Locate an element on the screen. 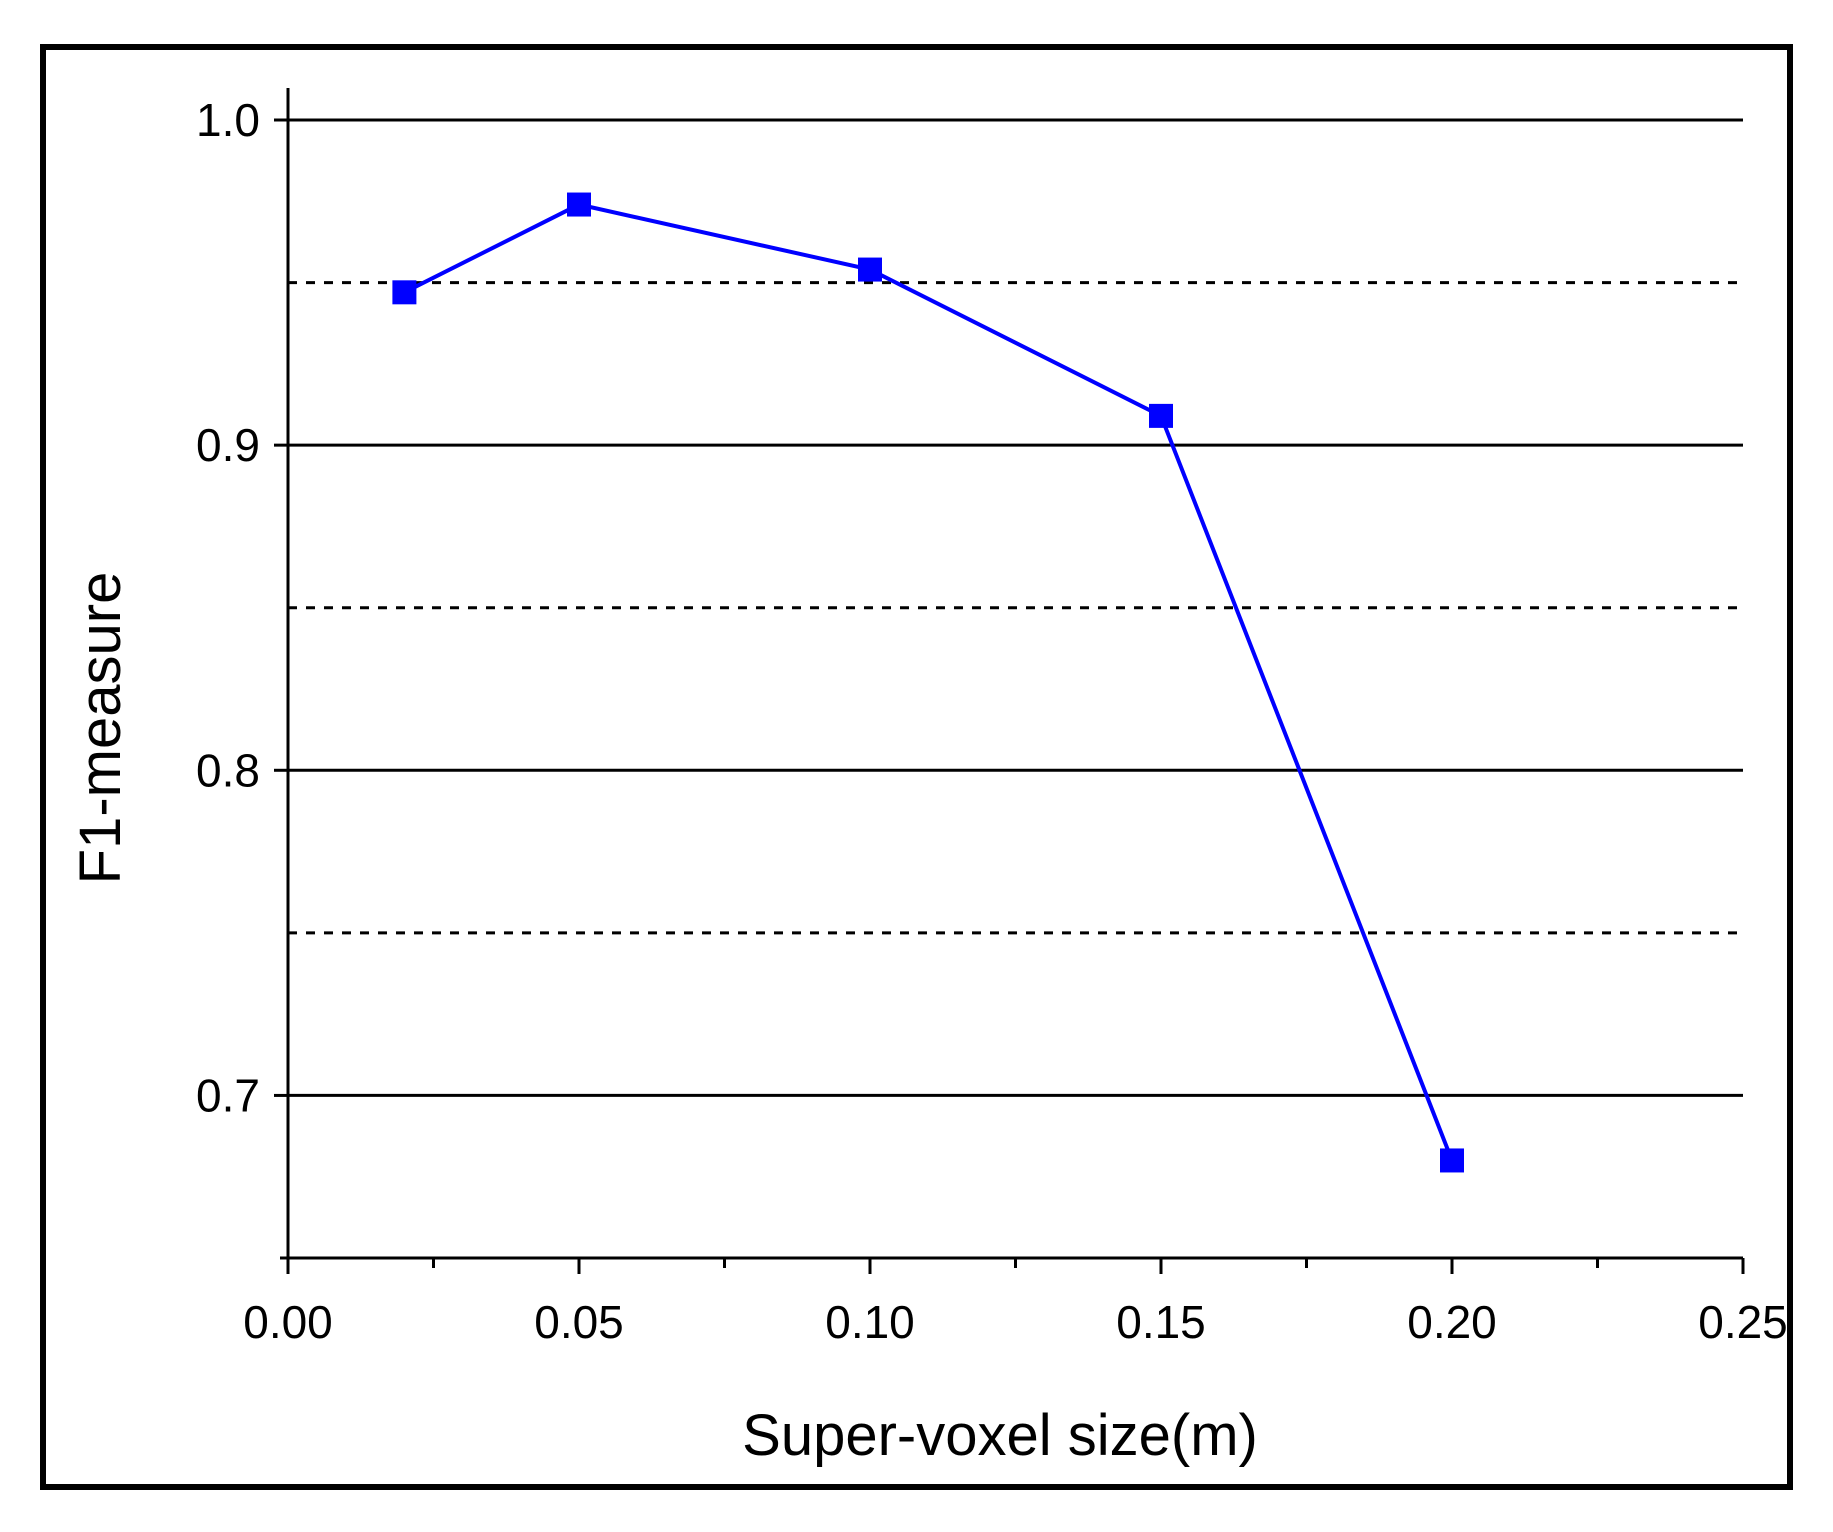  x-tick-label: 0.10 is located at coordinates (870, 1322).